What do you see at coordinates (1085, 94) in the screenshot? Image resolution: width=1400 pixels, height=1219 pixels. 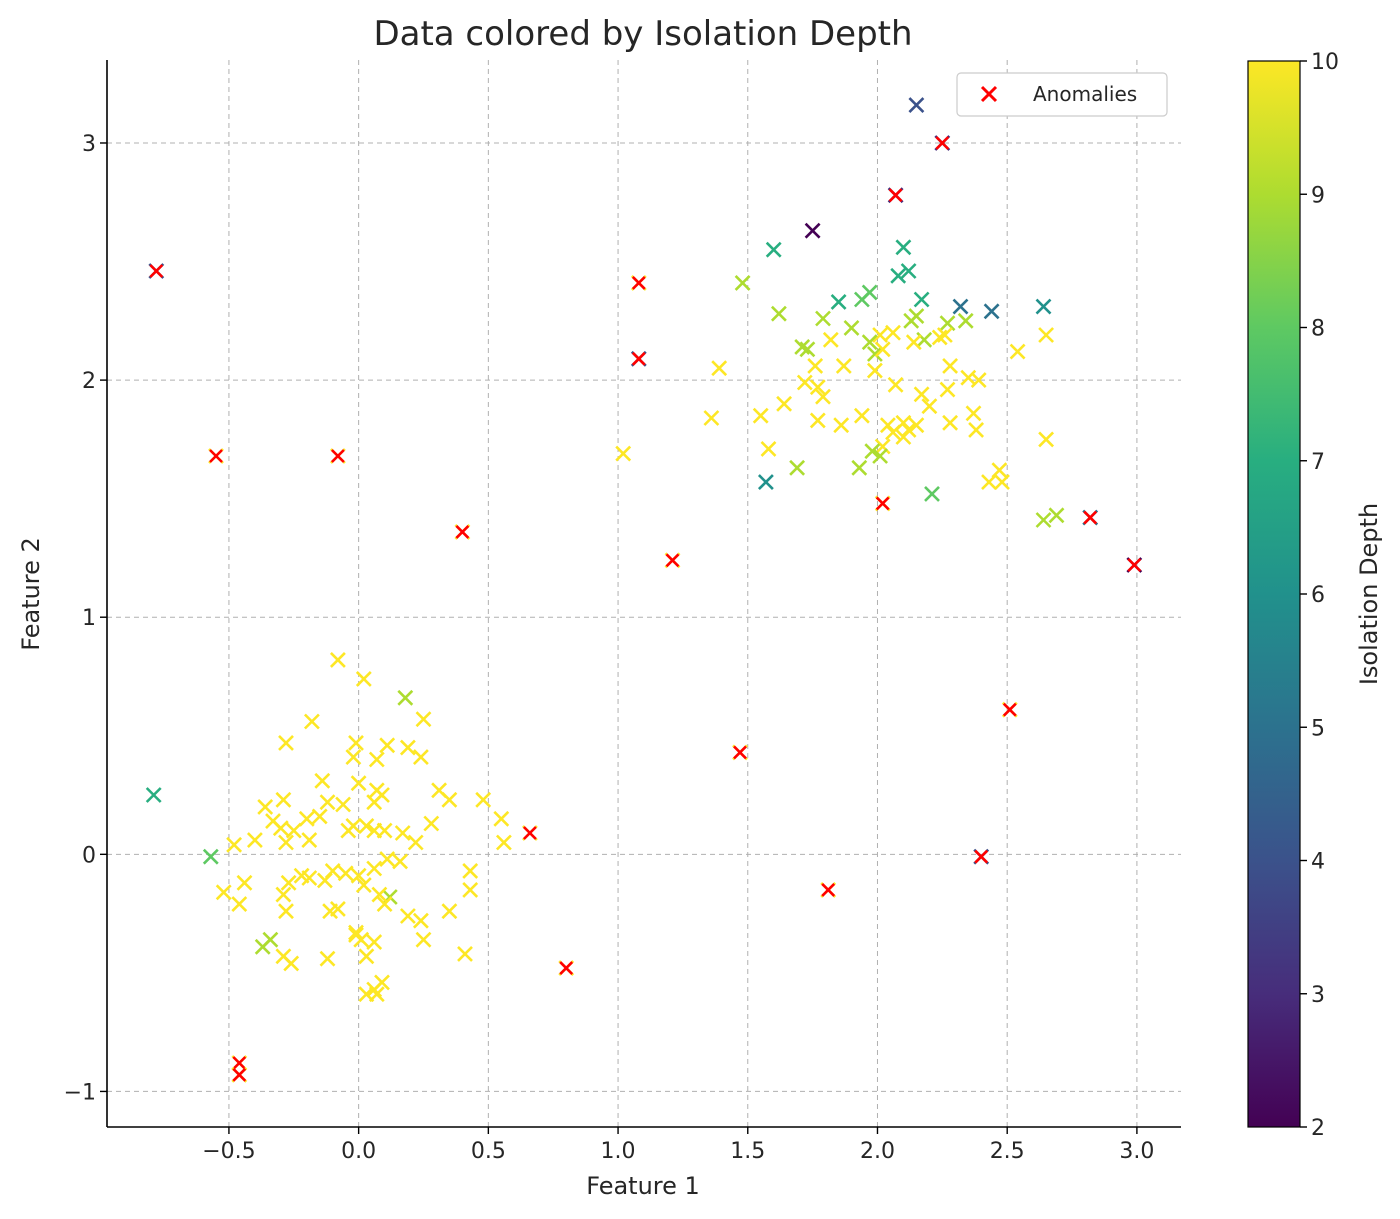 I see `legend-label-anomalies: Anomalies` at bounding box center [1085, 94].